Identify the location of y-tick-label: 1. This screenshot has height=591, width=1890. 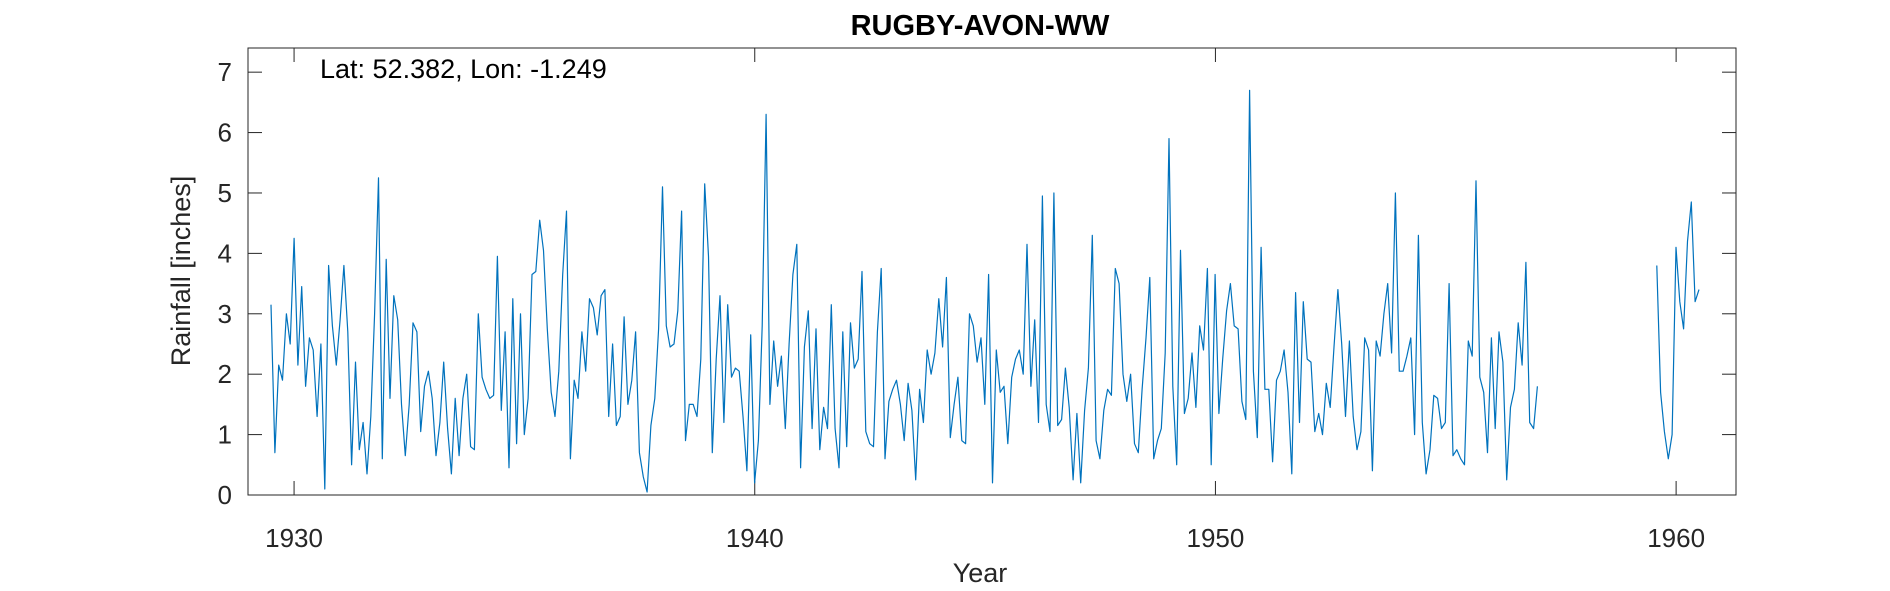
(225, 435).